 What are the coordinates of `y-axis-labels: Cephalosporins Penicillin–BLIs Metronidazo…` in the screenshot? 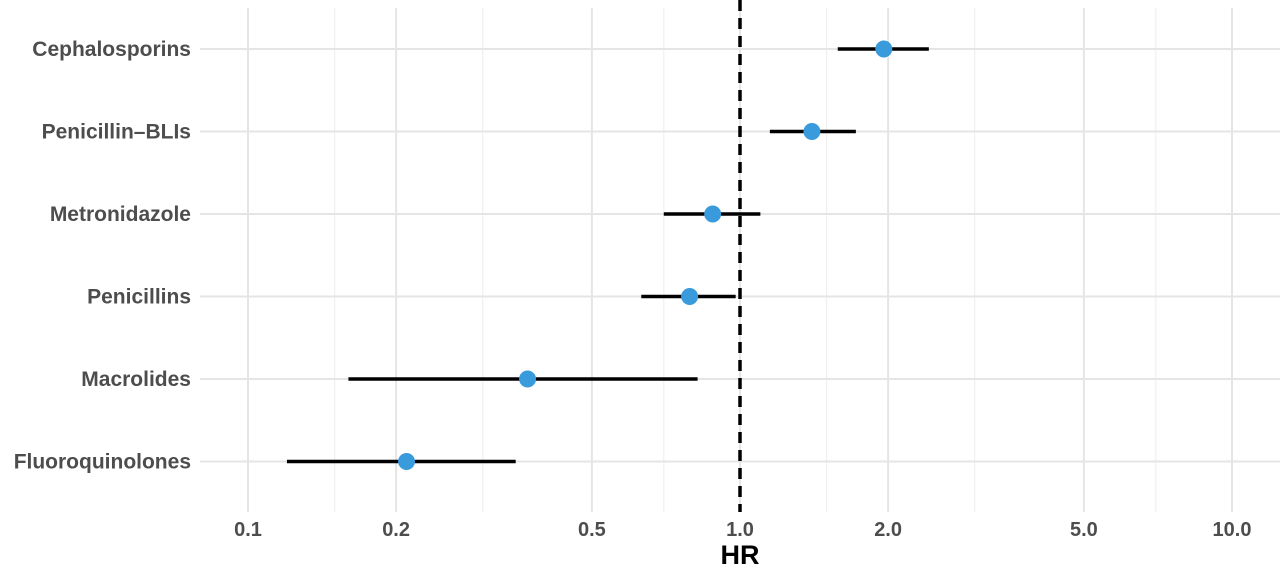 It's located at (102, 256).